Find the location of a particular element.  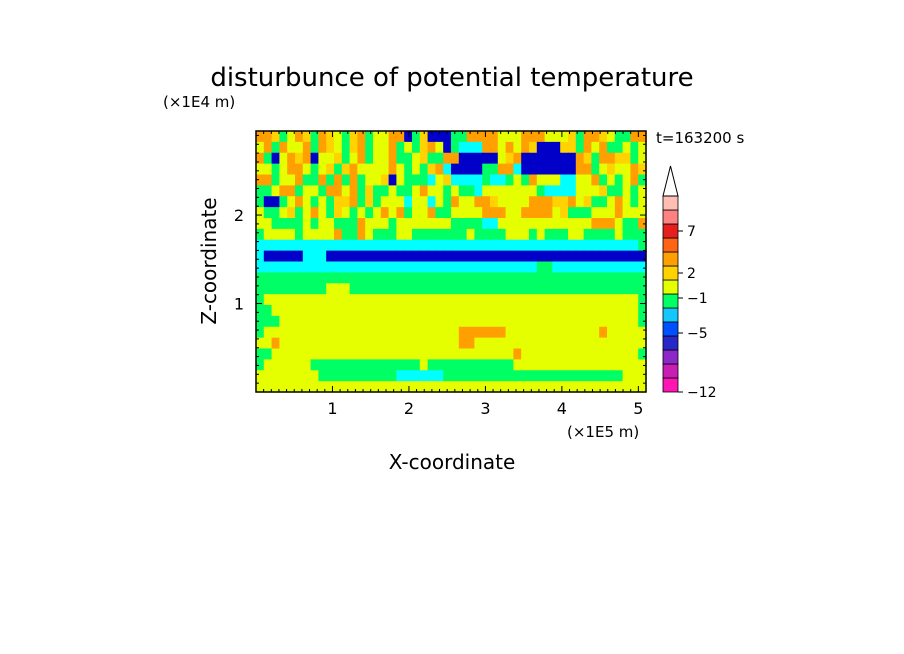

colorbar-swatch is located at coordinates (670, 231).